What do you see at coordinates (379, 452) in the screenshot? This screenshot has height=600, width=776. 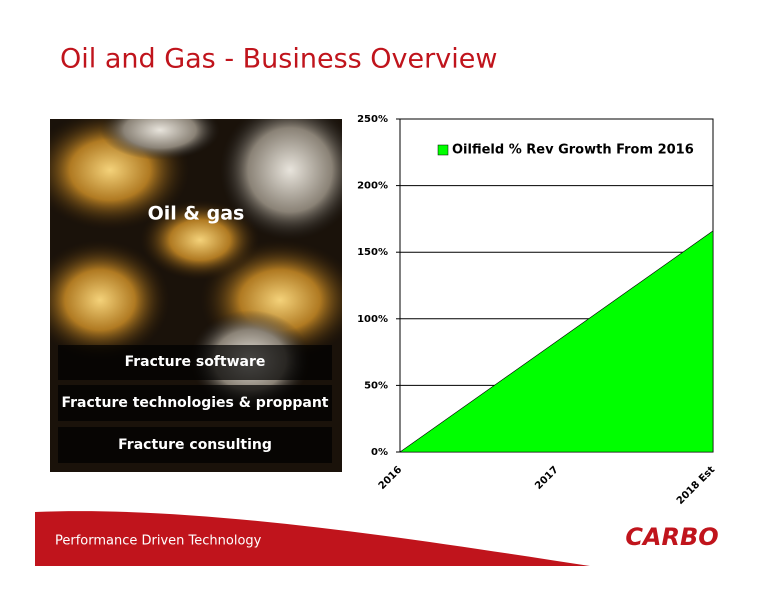 I see `y-tick-label: 0%` at bounding box center [379, 452].